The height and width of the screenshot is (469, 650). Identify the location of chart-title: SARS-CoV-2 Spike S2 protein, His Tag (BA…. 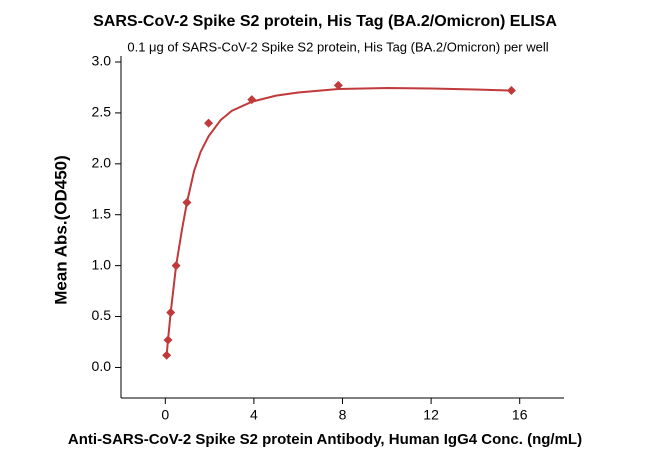
(325, 21).